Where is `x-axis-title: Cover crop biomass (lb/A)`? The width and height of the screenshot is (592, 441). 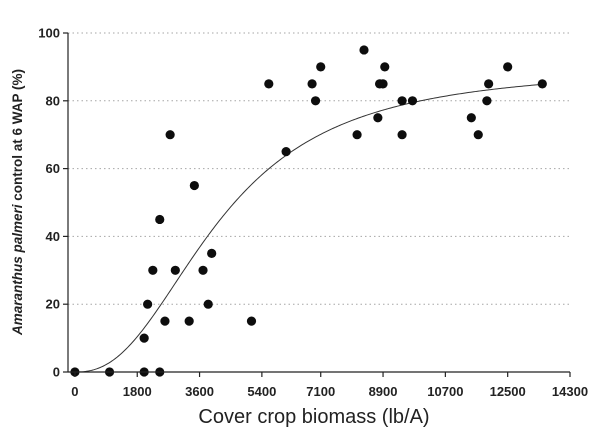 x-axis-title: Cover crop biomass (lb/A) is located at coordinates (313, 417).